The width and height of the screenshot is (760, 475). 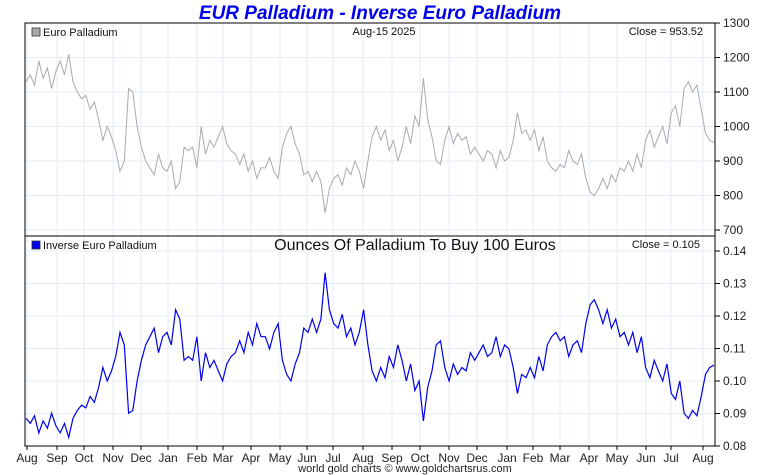 I want to click on y-tick-label-bottom: 0.13, so click(x=735, y=284).